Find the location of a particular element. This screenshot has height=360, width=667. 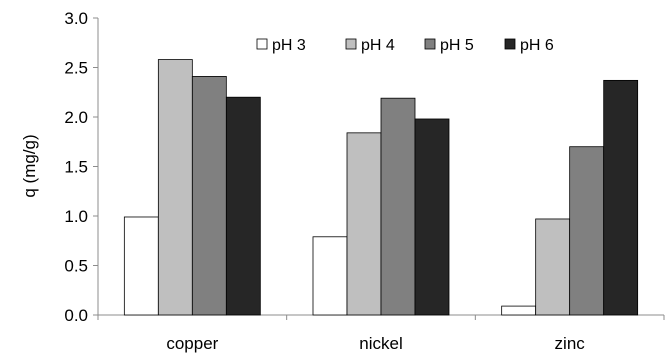

y-tick-label: 1.0 is located at coordinates (76, 216).